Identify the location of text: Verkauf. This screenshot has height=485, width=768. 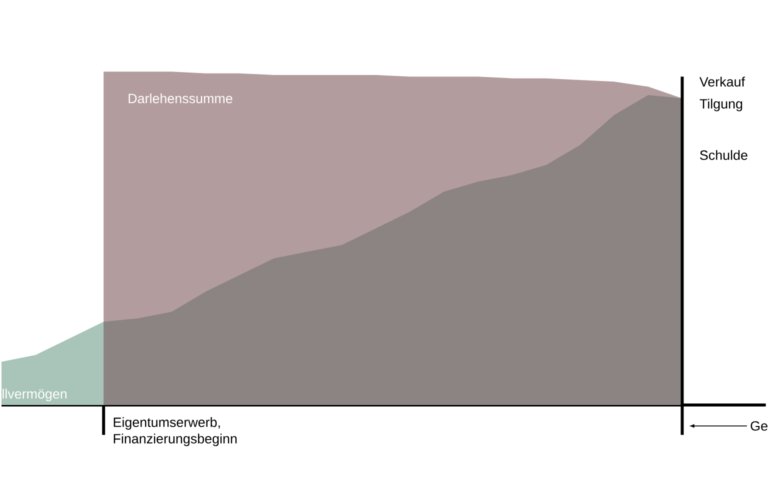
(722, 81).